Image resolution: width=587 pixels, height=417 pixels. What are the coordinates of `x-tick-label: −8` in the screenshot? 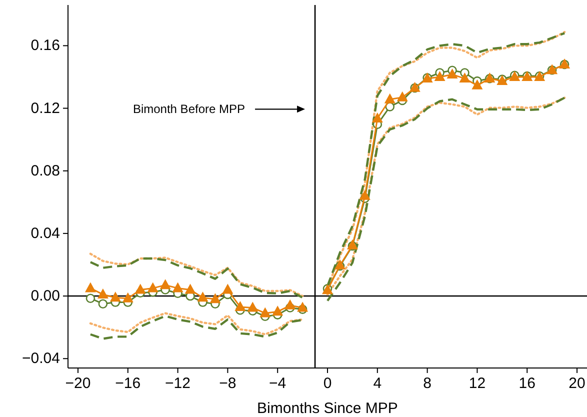 It's located at (227, 383).